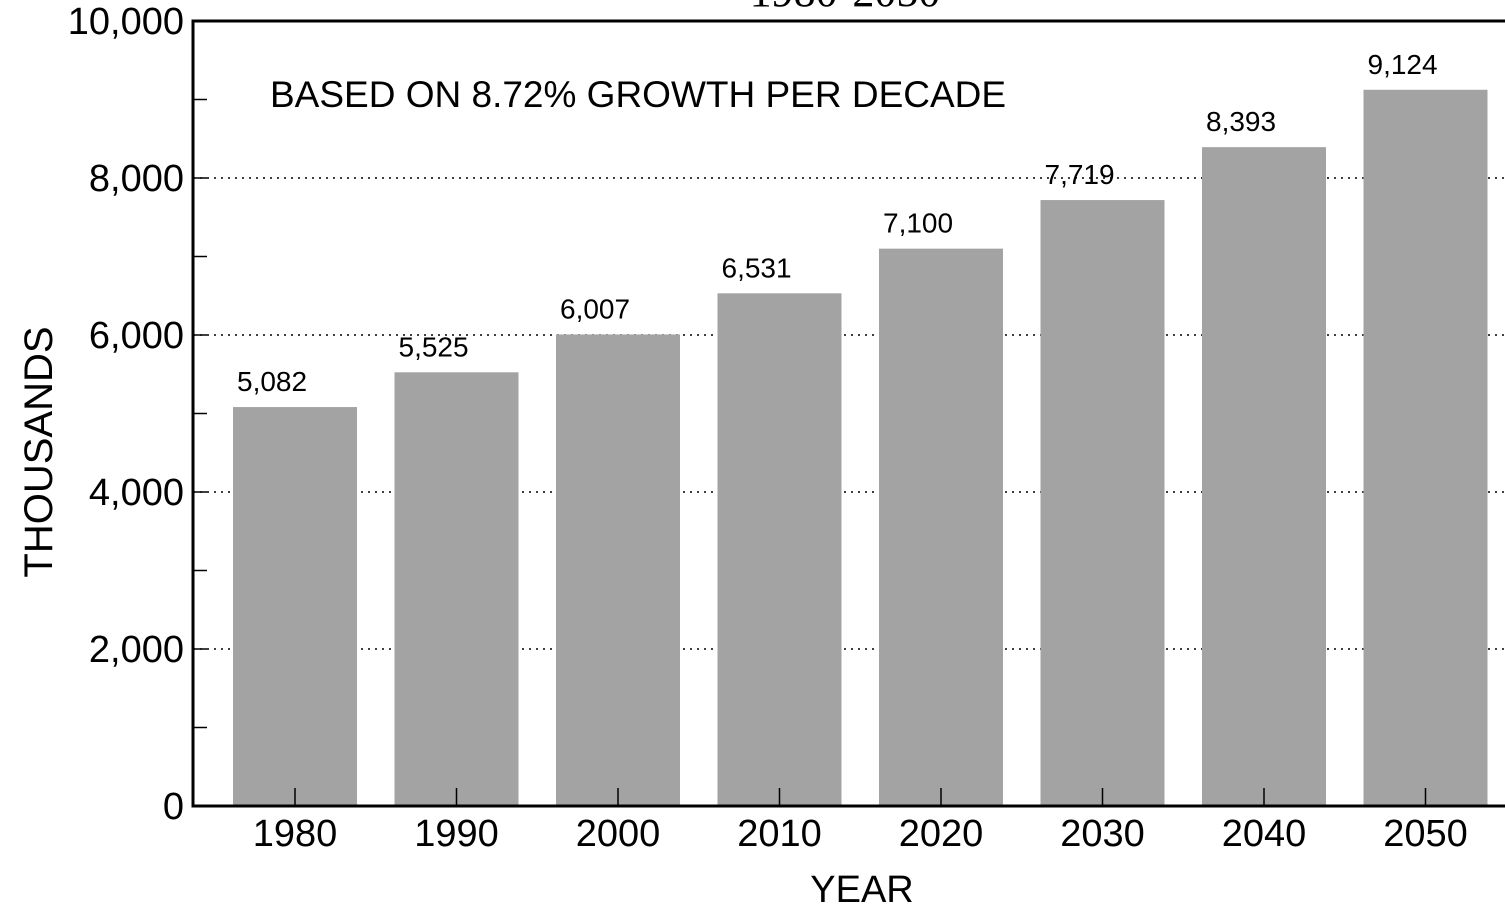 The image size is (1505, 906). What do you see at coordinates (1264, 476) in the screenshot?
I see `bar-2040` at bounding box center [1264, 476].